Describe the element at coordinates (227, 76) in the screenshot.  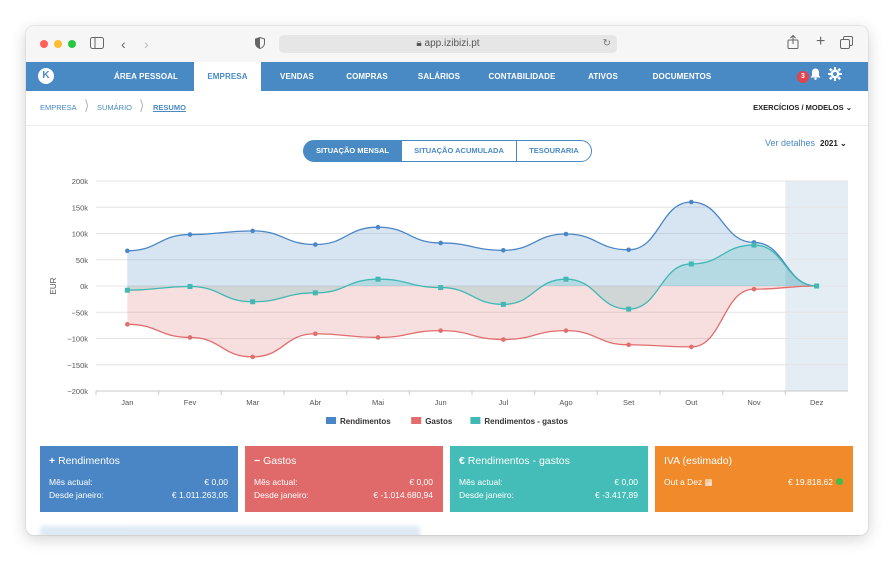
I see `nav-item-empresa: EMPRESA` at that location.